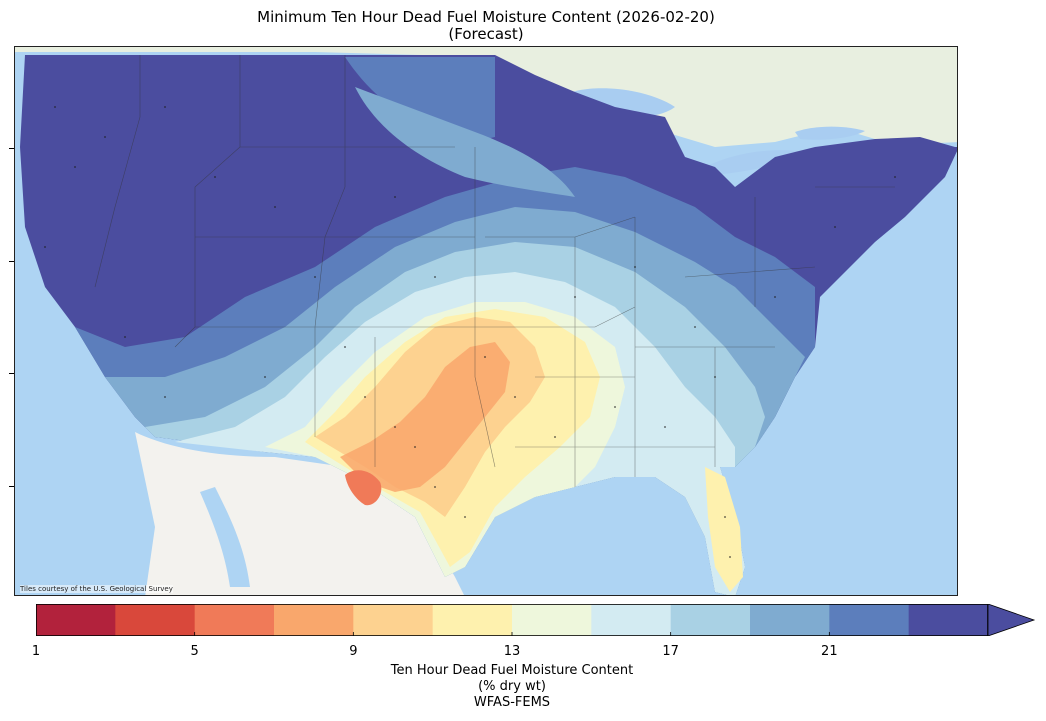 The height and width of the screenshot is (721, 1046). I want to click on colorbar-graphic, so click(535, 620).